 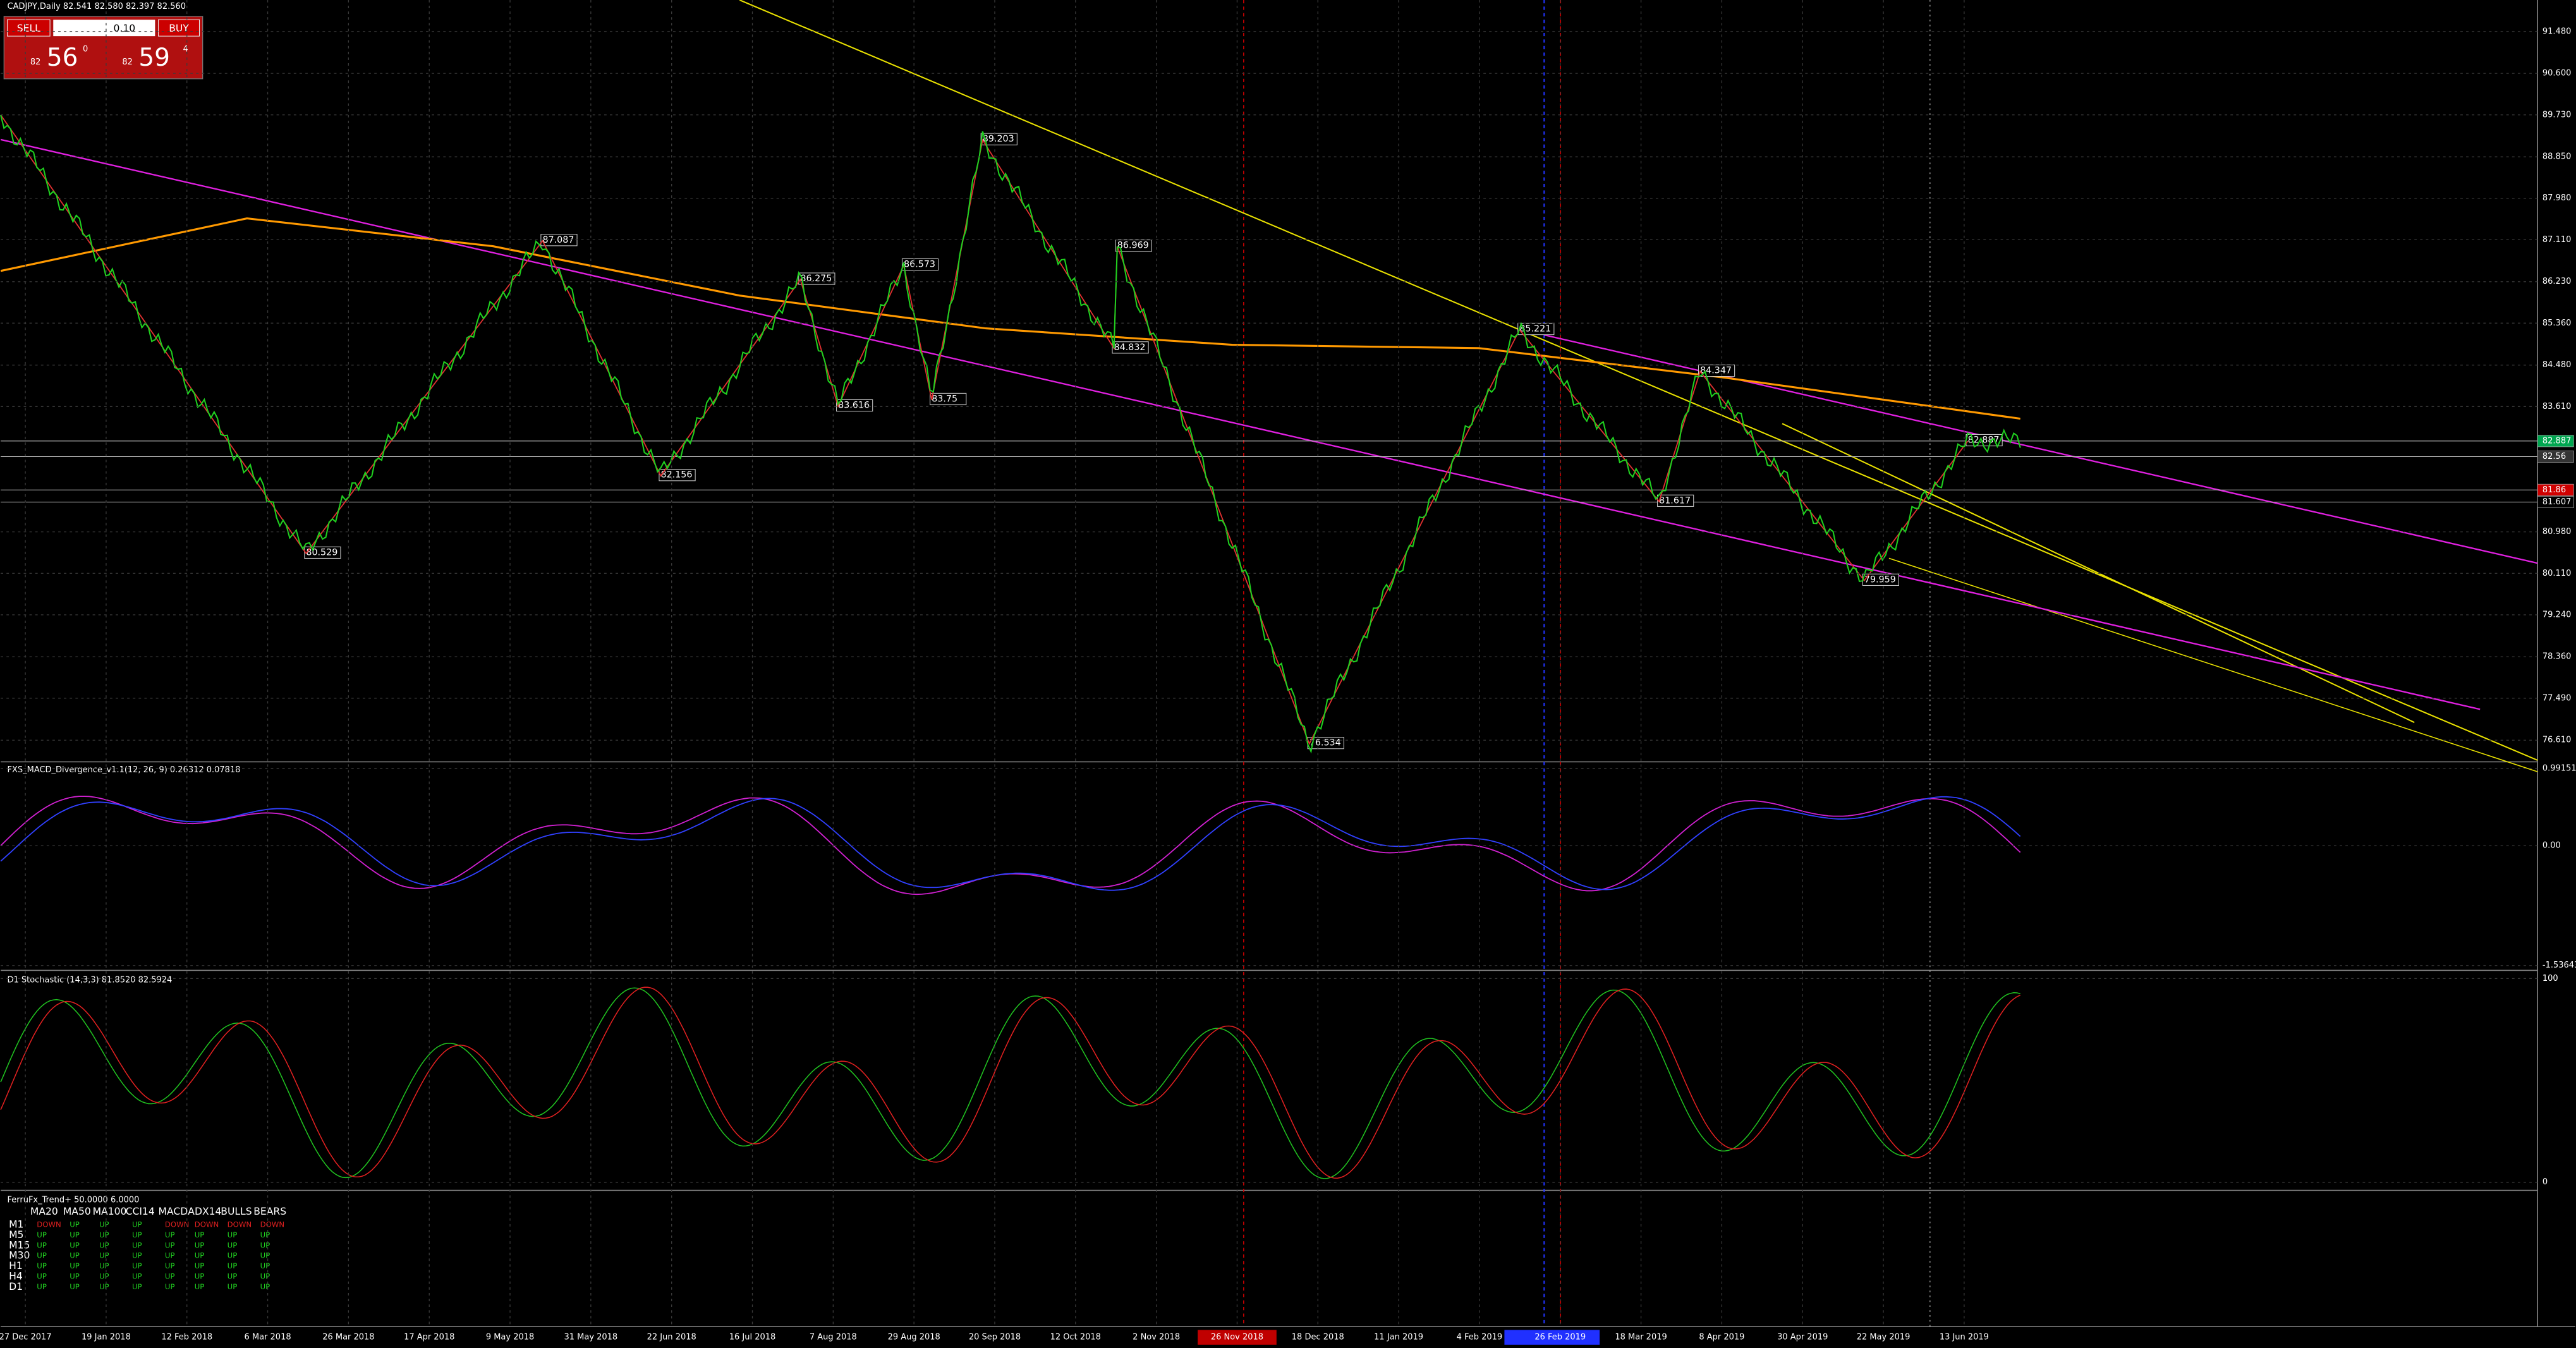 I want to click on lot-input, so click(x=104, y=28).